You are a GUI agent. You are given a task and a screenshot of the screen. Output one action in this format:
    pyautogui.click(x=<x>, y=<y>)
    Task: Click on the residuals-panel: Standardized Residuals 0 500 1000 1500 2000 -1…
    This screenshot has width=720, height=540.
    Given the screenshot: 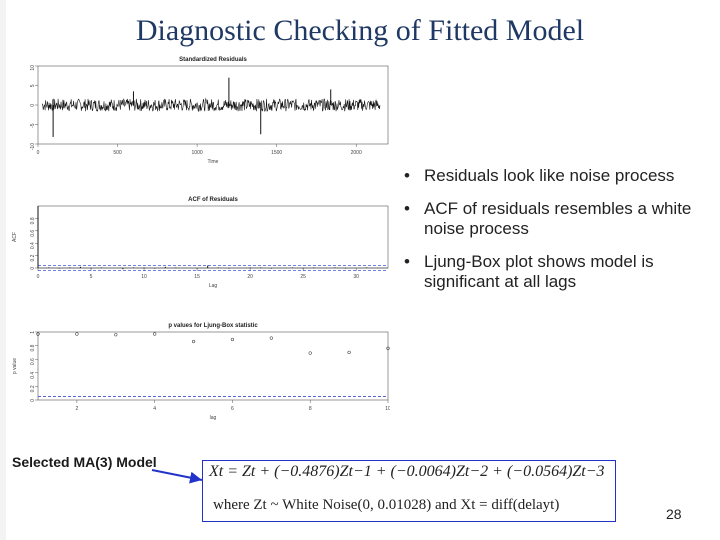 What is the action you would take?
    pyautogui.click(x=200, y=116)
    